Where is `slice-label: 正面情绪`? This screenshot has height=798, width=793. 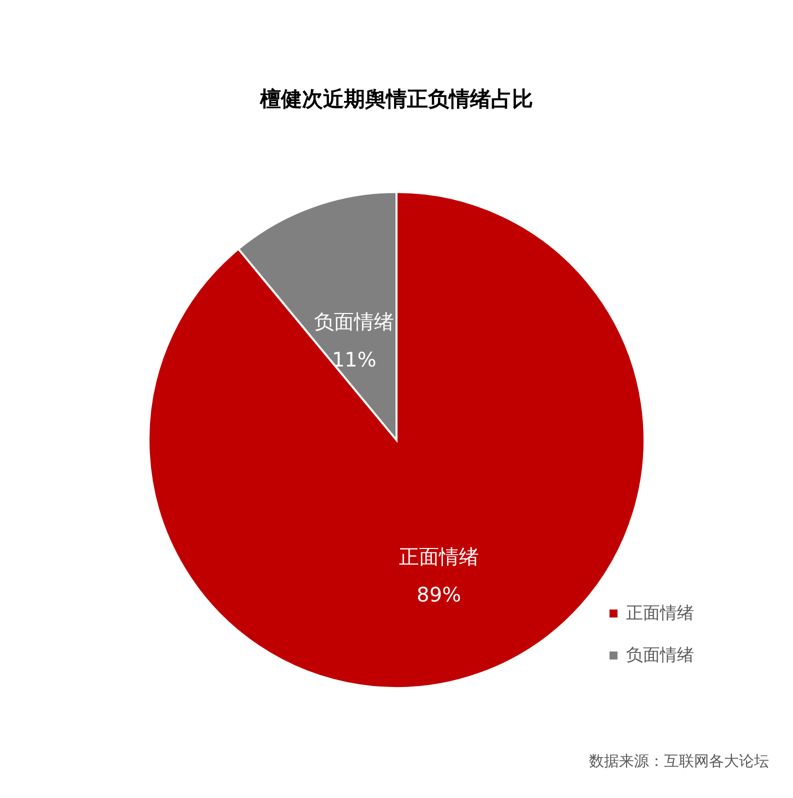
slice-label: 正面情绪 is located at coordinates (438, 556).